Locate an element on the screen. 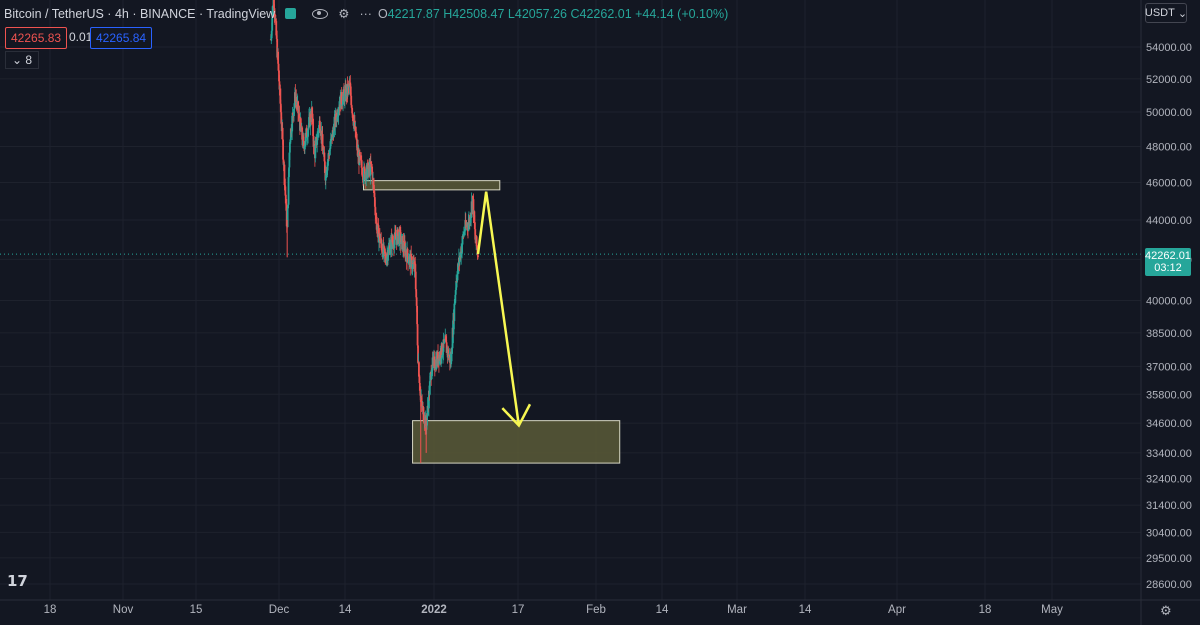 This screenshot has width=1200, height=625. price-tick-label: 46000.00 is located at coordinates (1169, 183).